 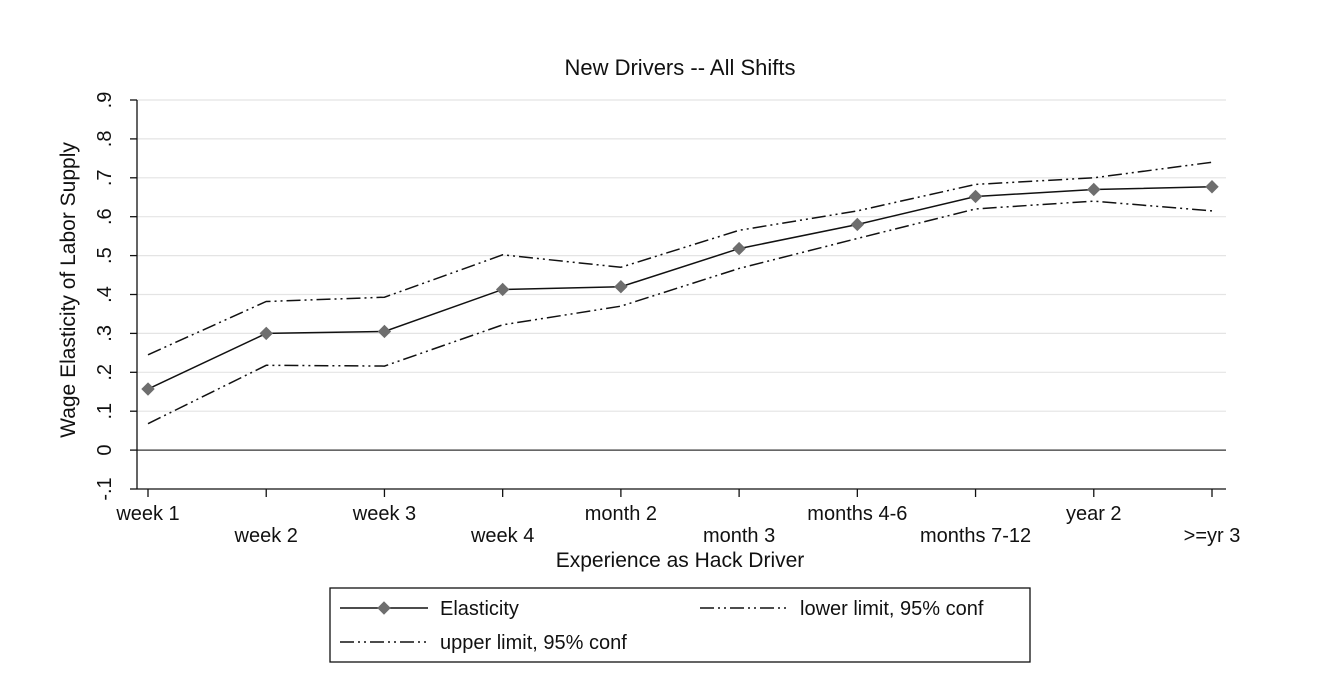 What do you see at coordinates (384, 608) in the screenshot?
I see `legend-swatch-marker` at bounding box center [384, 608].